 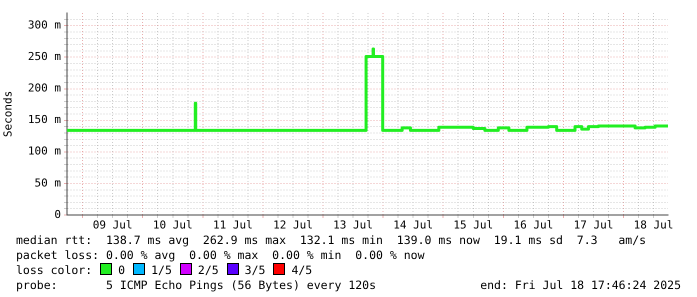 What do you see at coordinates (45, 88) in the screenshot?
I see `y-tick-label: 200 m` at bounding box center [45, 88].